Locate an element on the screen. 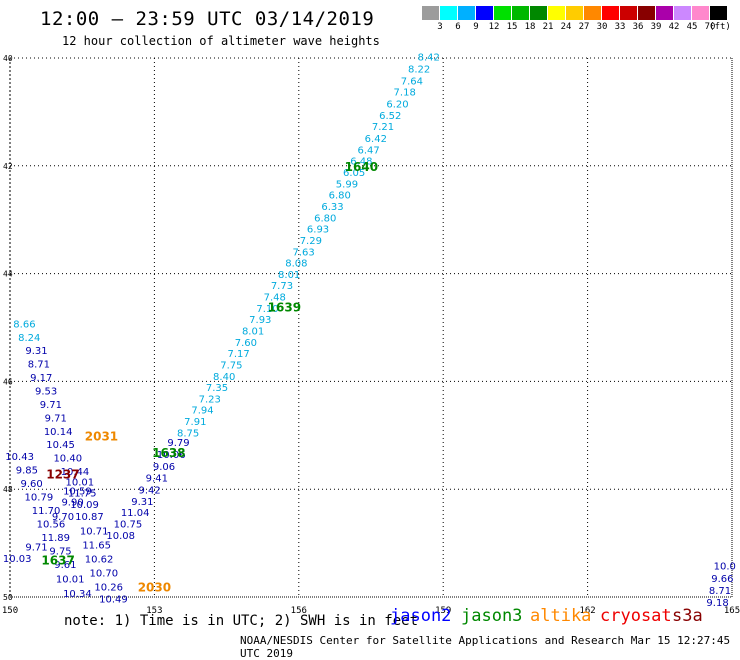  legend-label: 15 is located at coordinates (512, 27).